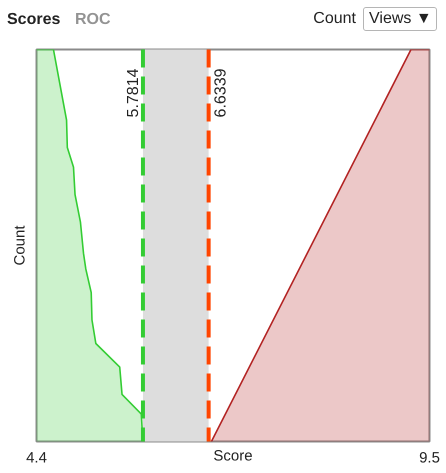 The width and height of the screenshot is (446, 473). I want to click on x-axis-title: Score, so click(233, 456).